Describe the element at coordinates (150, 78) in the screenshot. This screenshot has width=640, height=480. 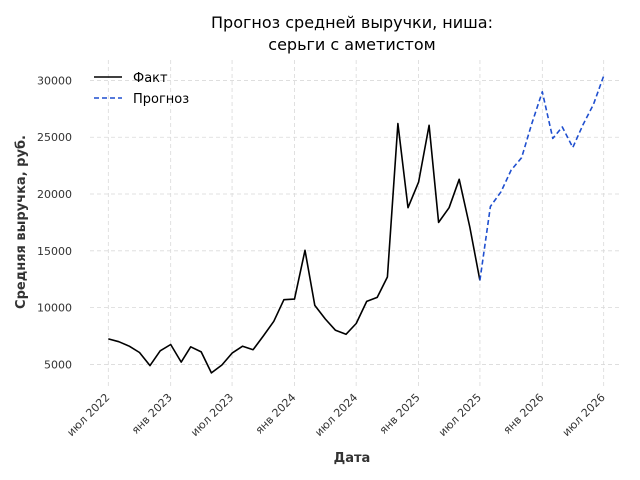
I see `legend-fact-label: Факт` at that location.